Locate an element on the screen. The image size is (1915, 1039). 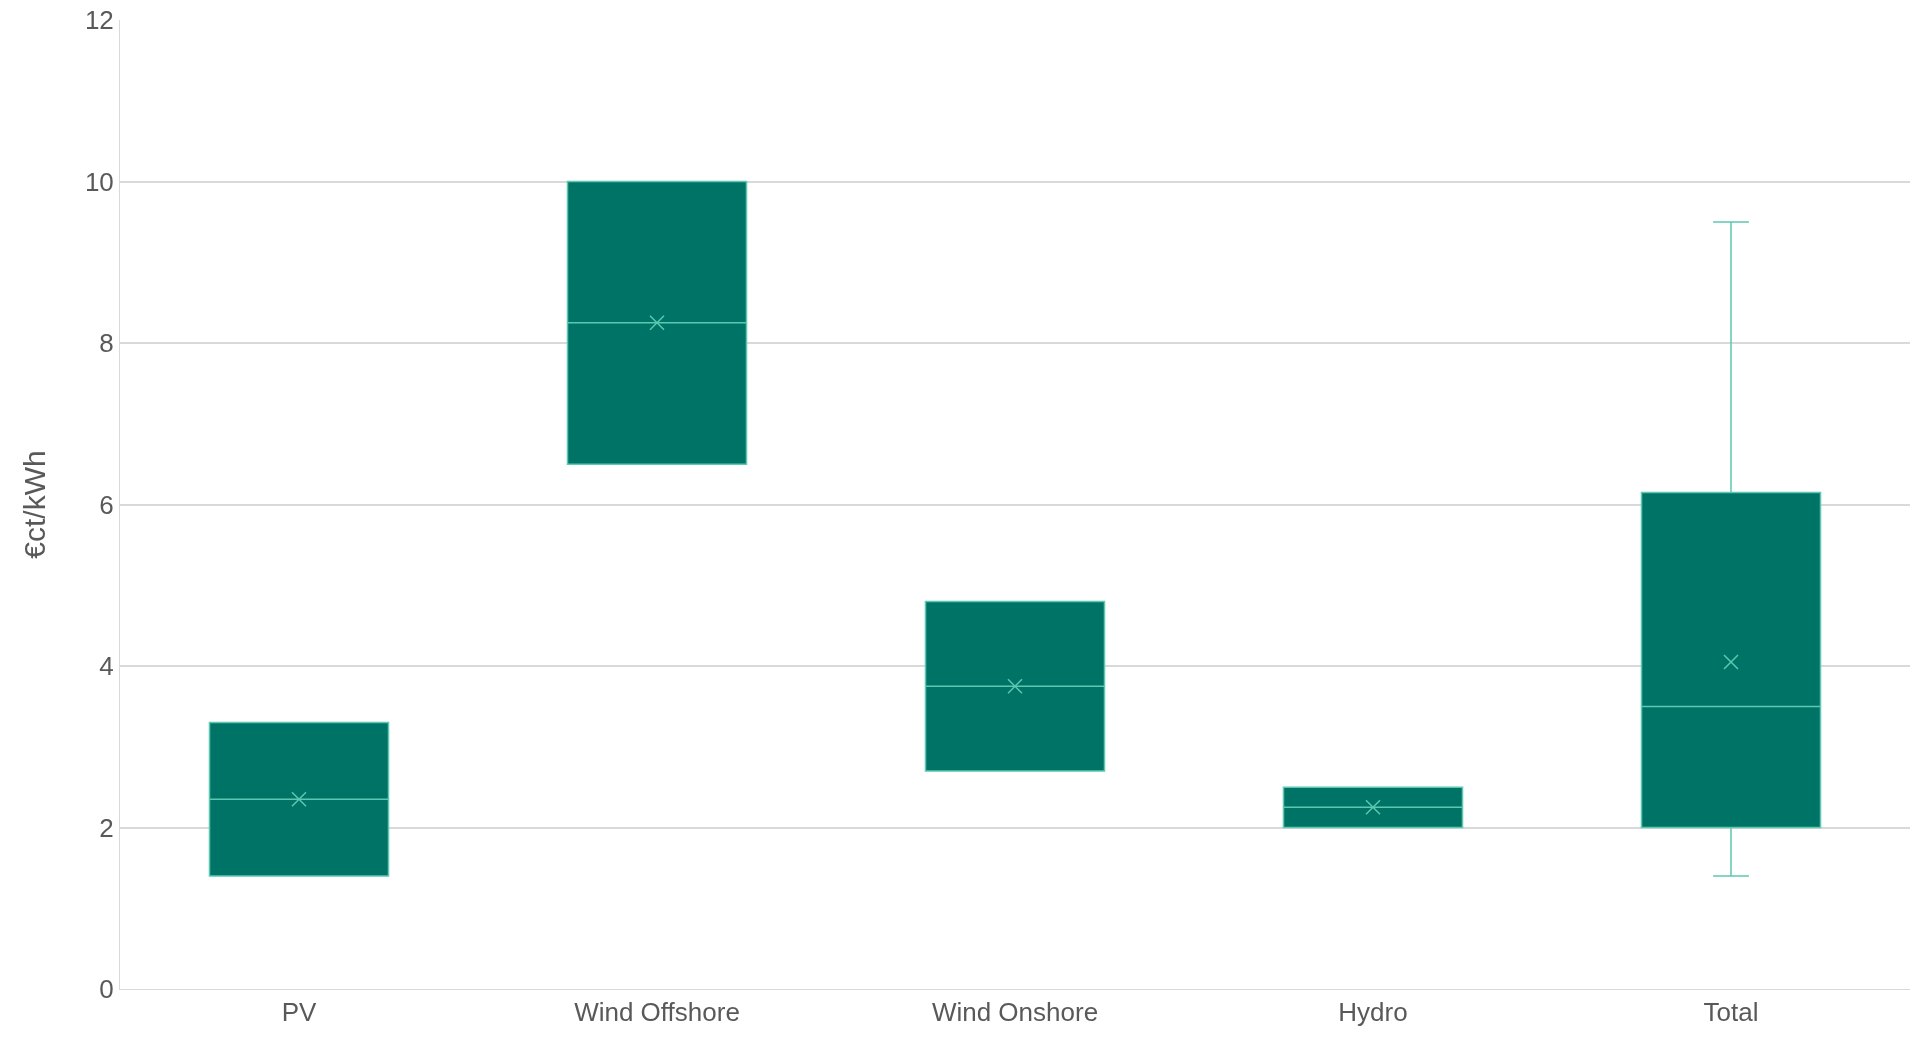
x-tick-label: Wind Offshore is located at coordinates (657, 1012).